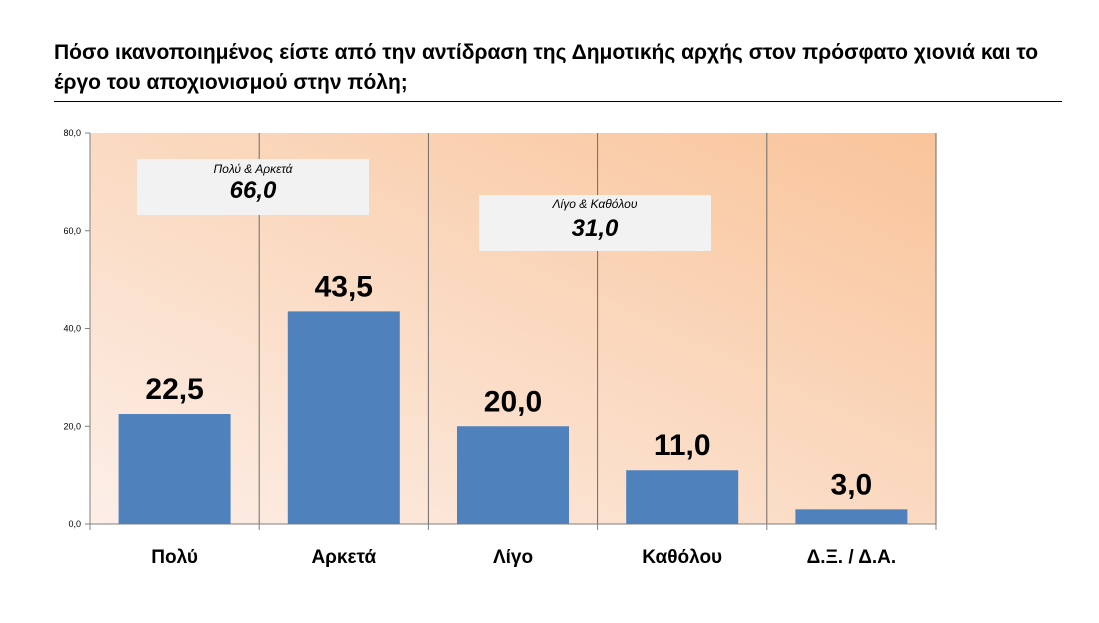 This screenshot has width=1099, height=623. Describe the element at coordinates (174, 557) in the screenshot. I see `x-category-label: Πολύ` at that location.